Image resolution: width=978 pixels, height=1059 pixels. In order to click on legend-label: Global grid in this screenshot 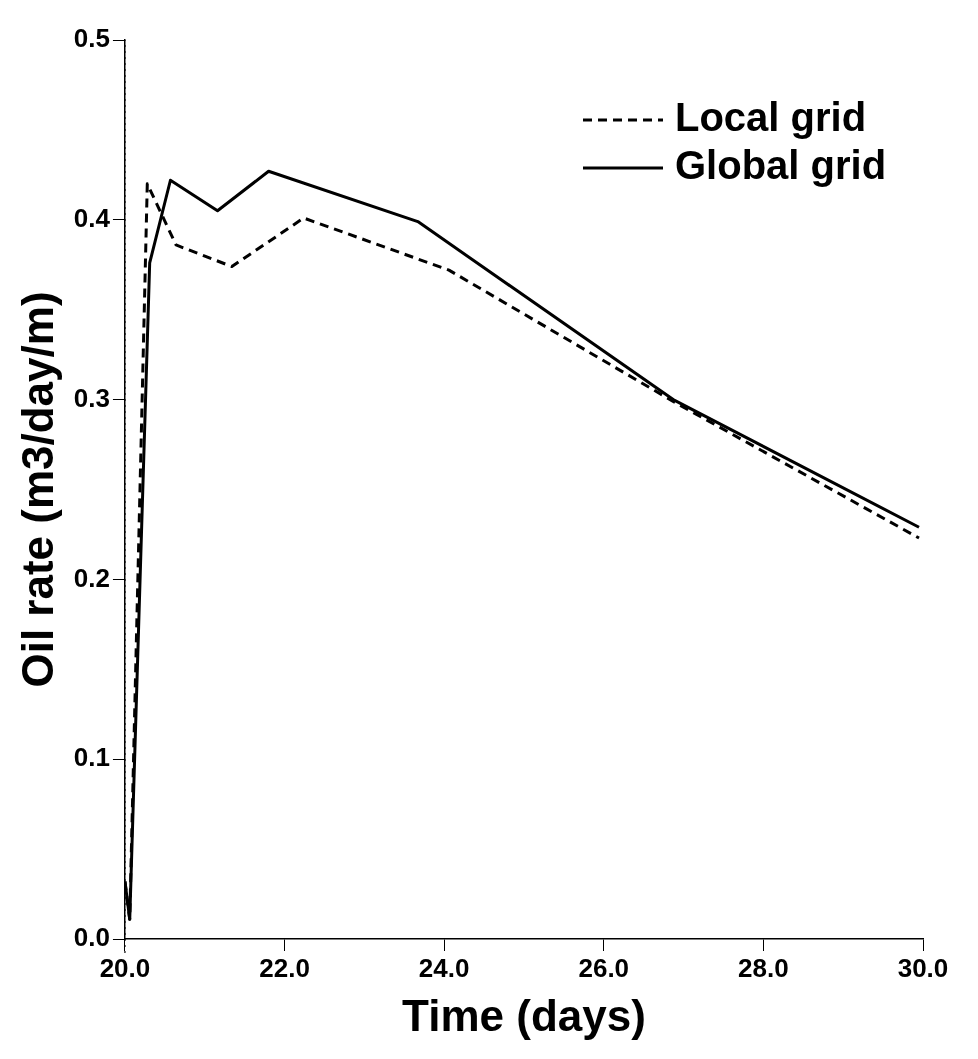, I will do `click(781, 165)`.